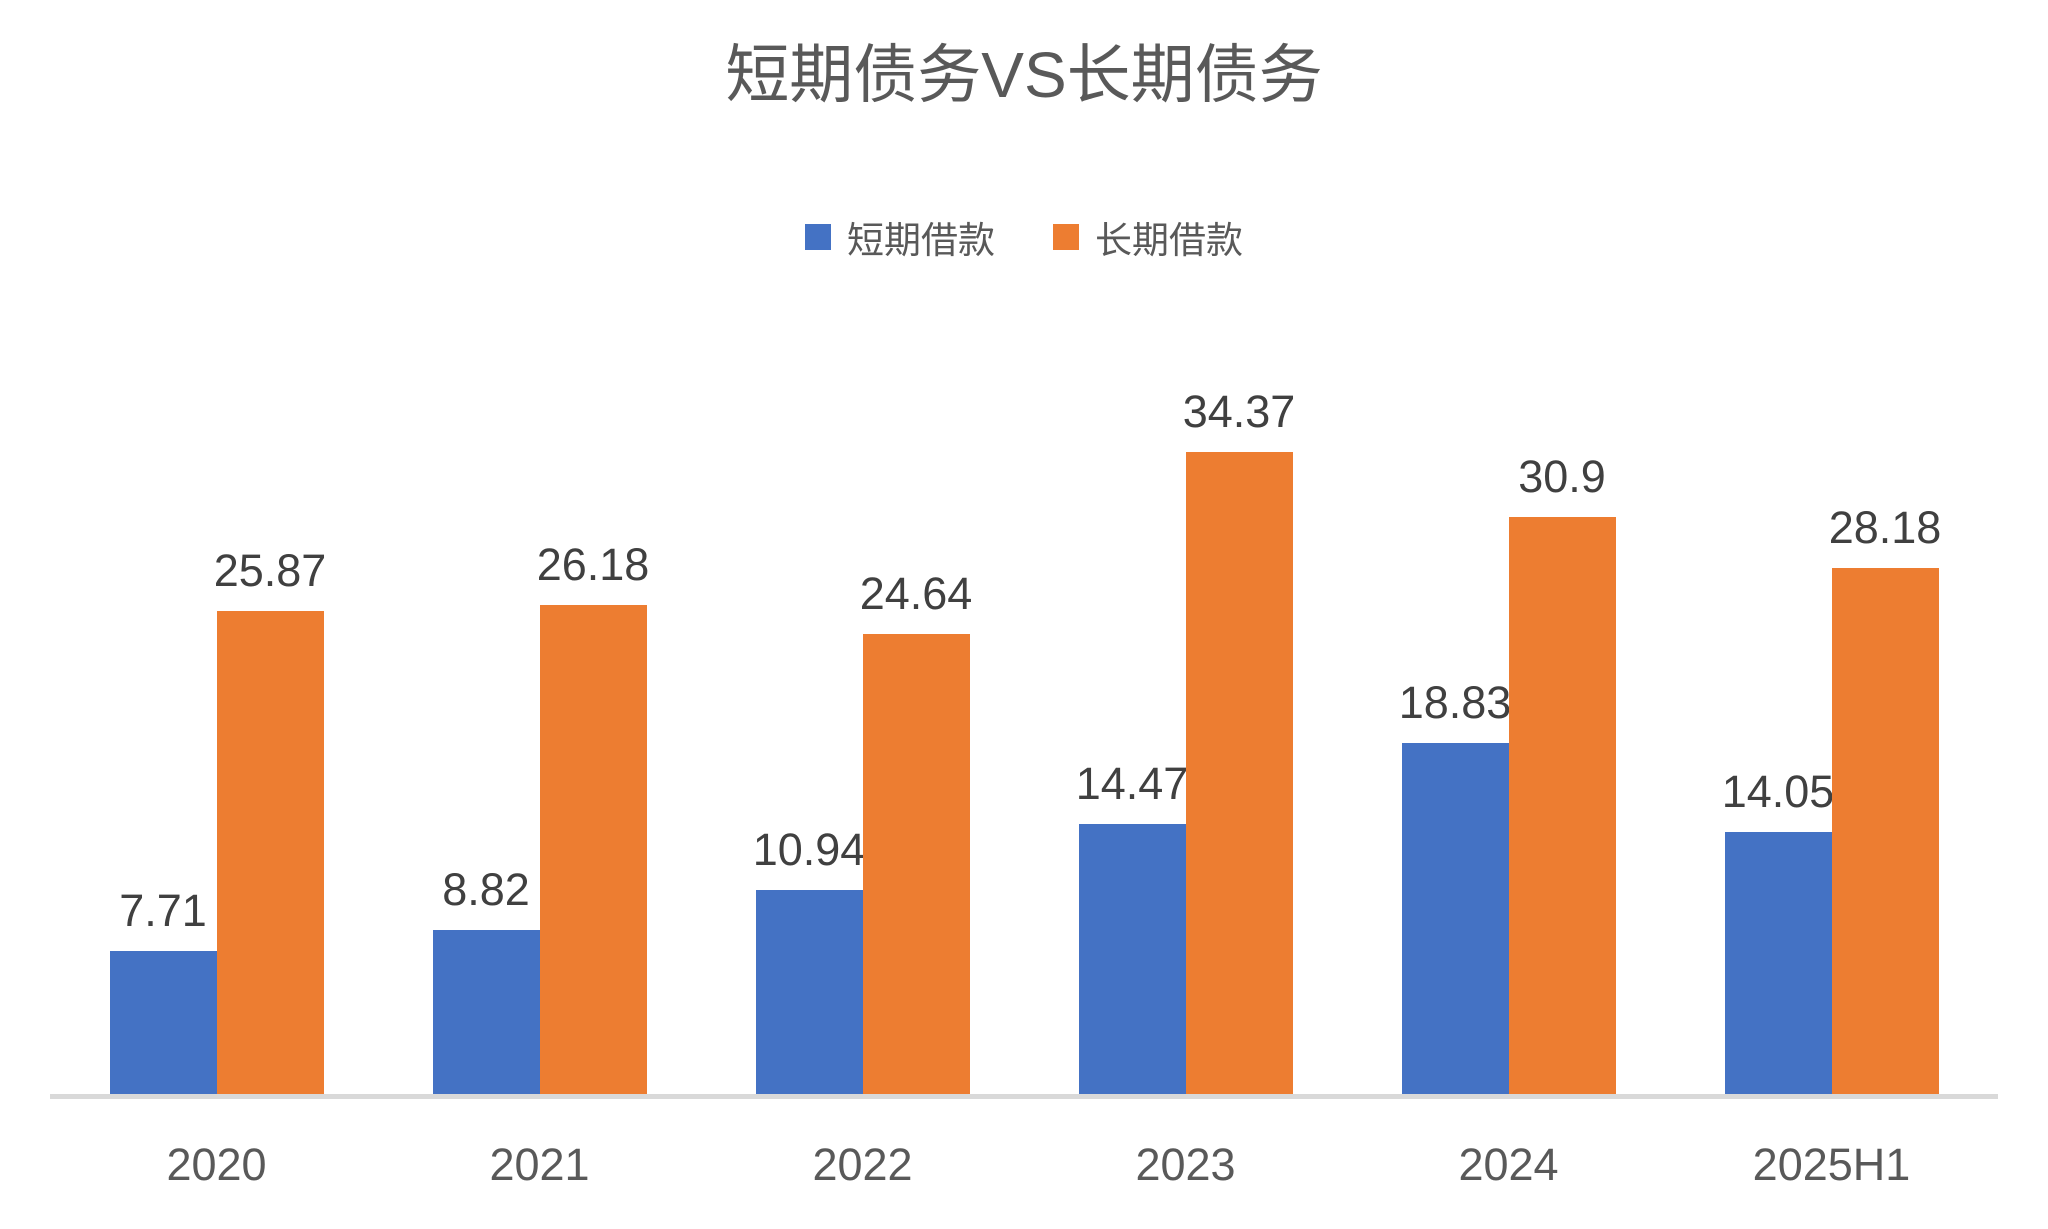  What do you see at coordinates (593, 565) in the screenshot?
I see `bar-value-label: 26.18` at bounding box center [593, 565].